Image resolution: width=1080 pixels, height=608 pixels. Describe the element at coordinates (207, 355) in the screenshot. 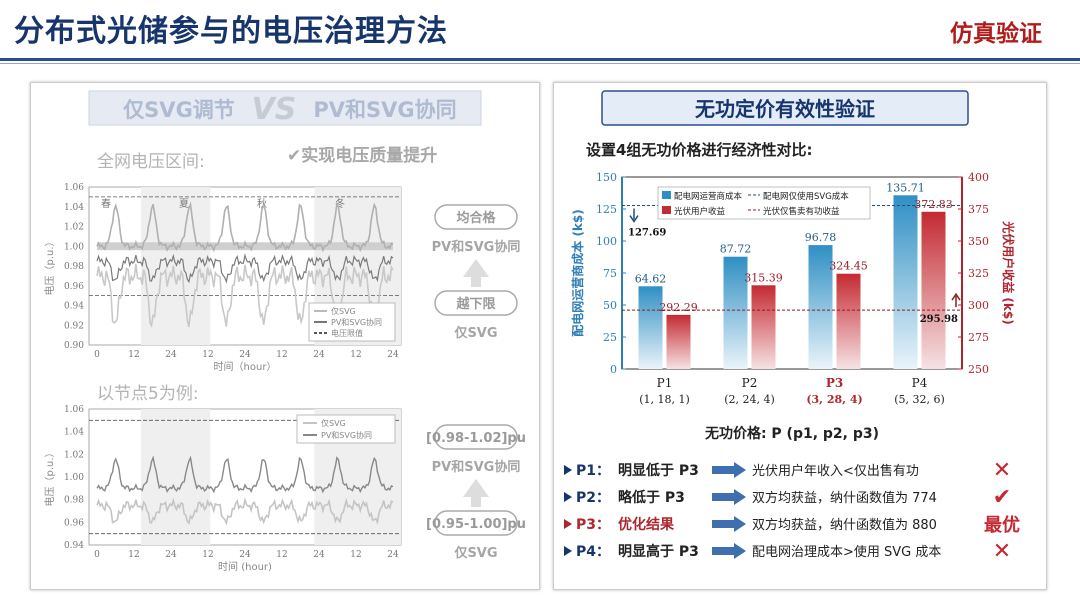

I see `chart1-xtick: 12` at that location.